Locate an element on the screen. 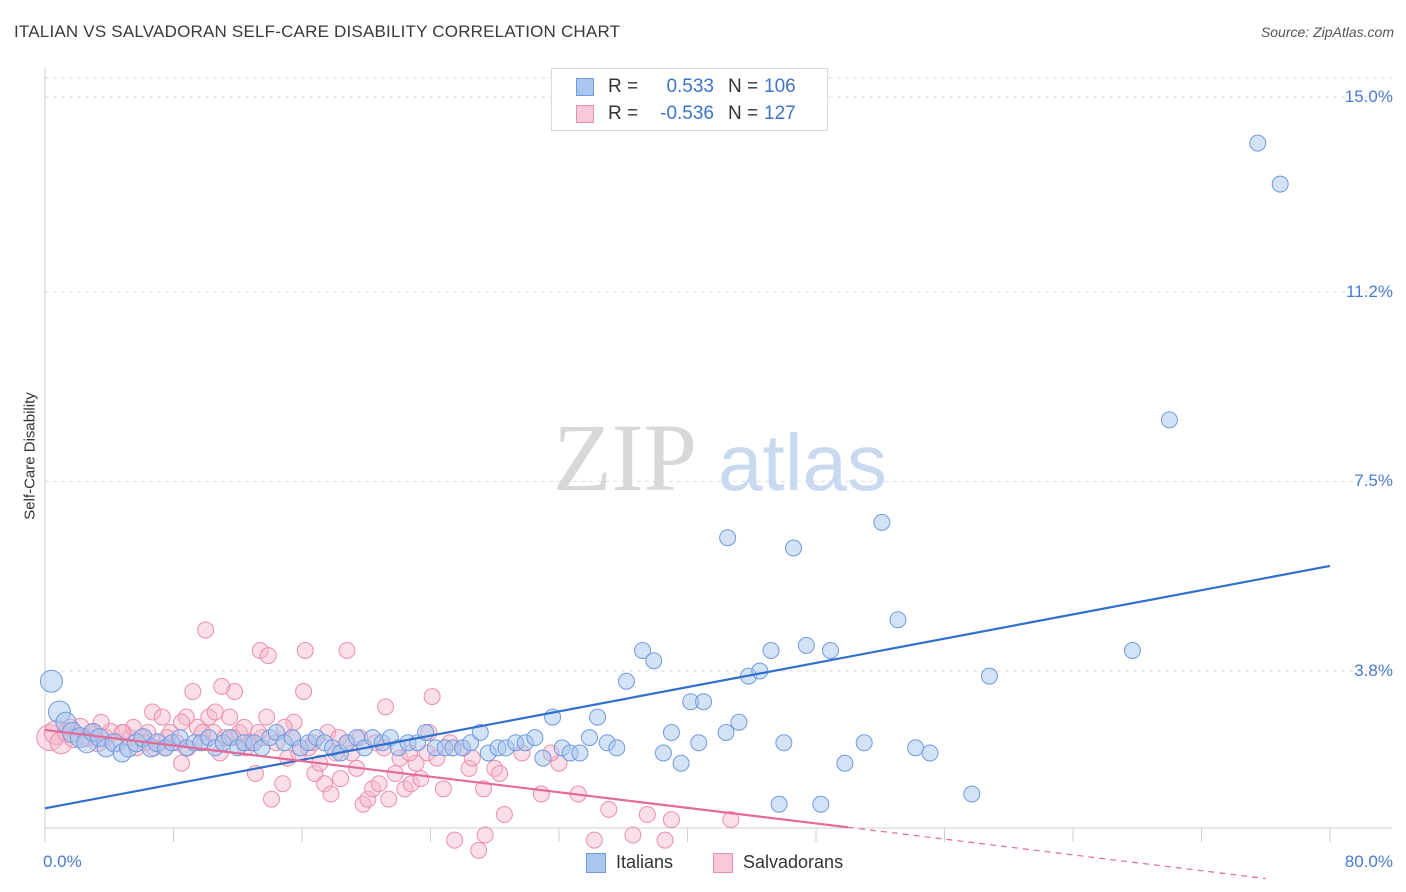 This screenshot has height=892, width=1406. watermark-atlas: atlas is located at coordinates (802, 462).